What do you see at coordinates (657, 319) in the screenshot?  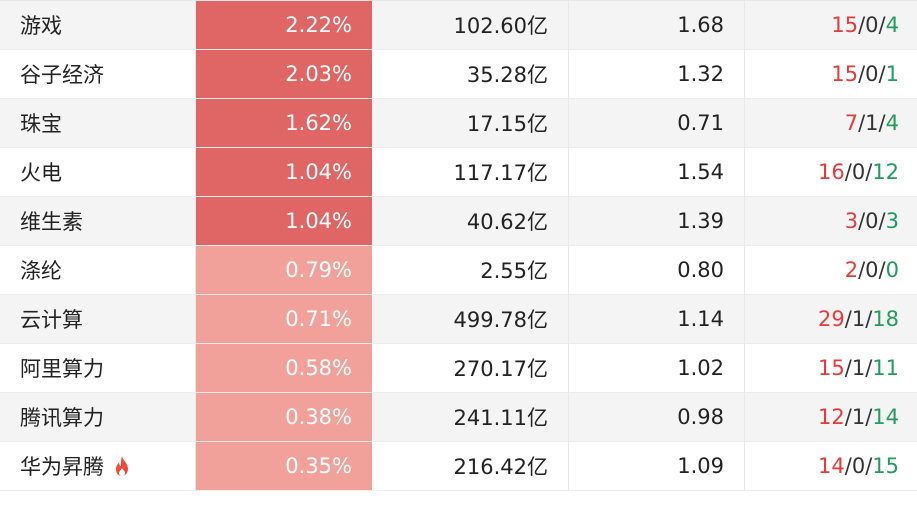 I see `volume-ratio-cell: 1.14` at bounding box center [657, 319].